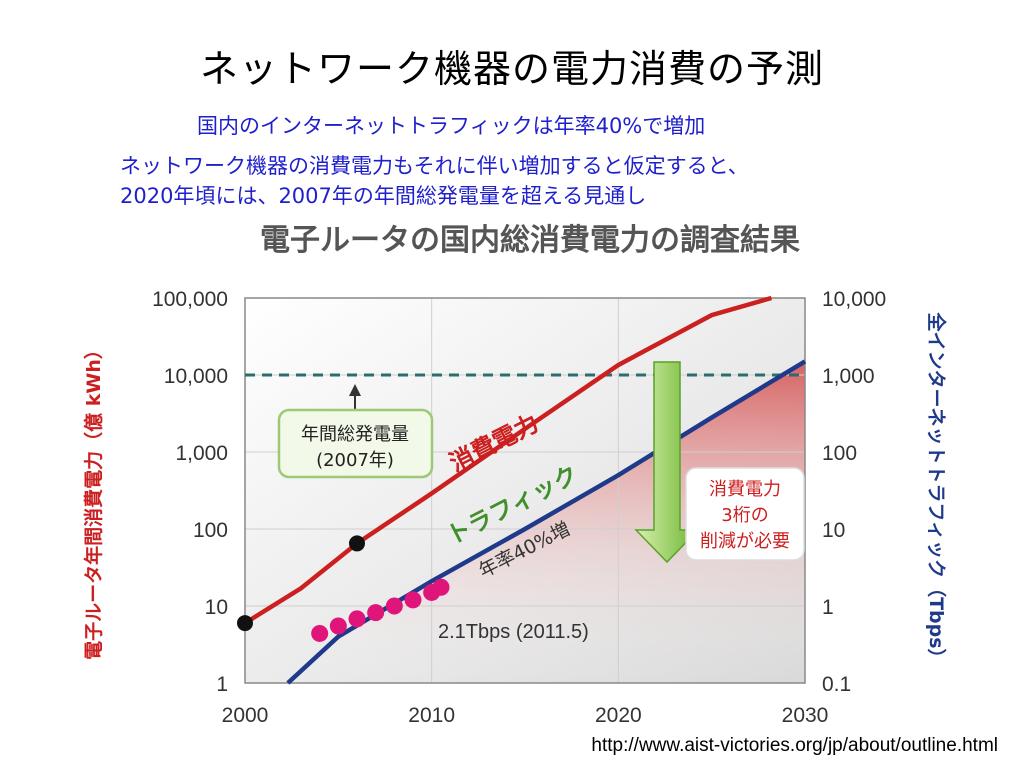 The height and width of the screenshot is (768, 1024). What do you see at coordinates (434, 166) in the screenshot?
I see `subtitle-line-2: ネットワーク機器の消費電力もそれに伴い増加すると仮定すると、` at bounding box center [434, 166].